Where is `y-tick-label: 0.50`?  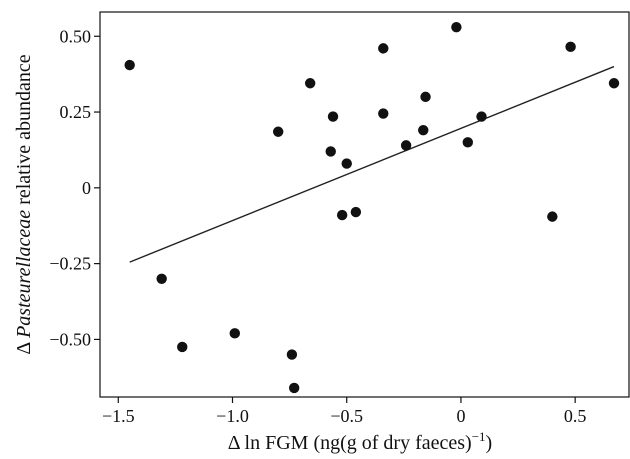 y-tick-label: 0.50 is located at coordinates (76, 36).